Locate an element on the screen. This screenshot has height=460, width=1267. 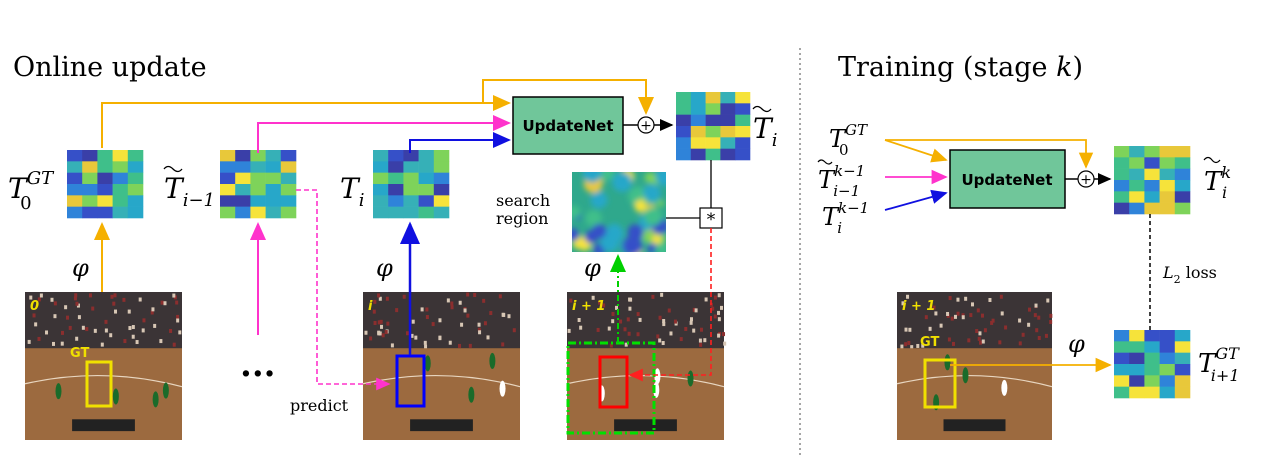
training-output-heatmap is located at coordinates (1152, 180).